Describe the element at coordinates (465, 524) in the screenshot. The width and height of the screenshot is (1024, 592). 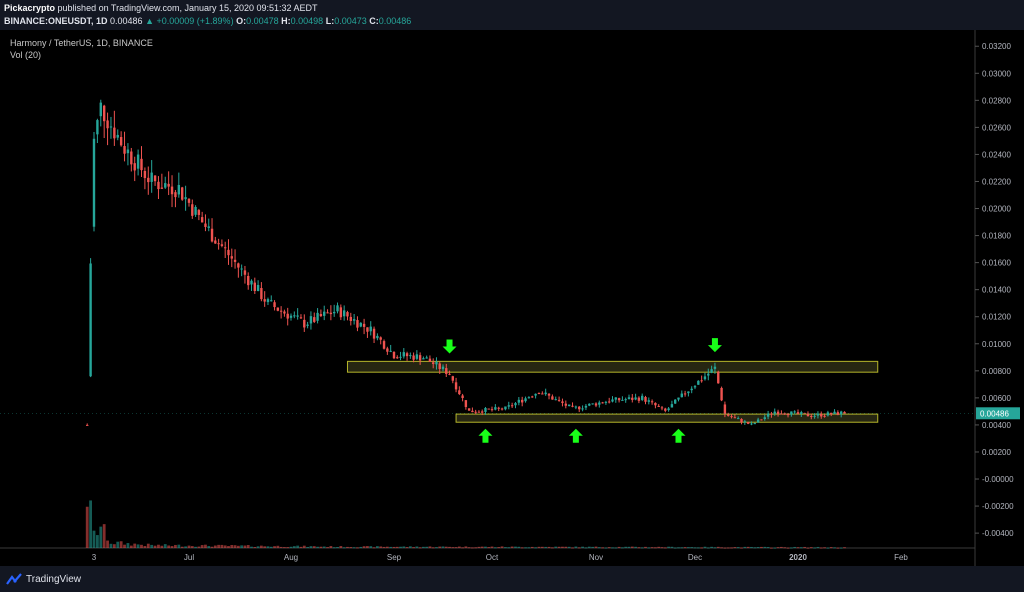
I see `volume-group` at that location.